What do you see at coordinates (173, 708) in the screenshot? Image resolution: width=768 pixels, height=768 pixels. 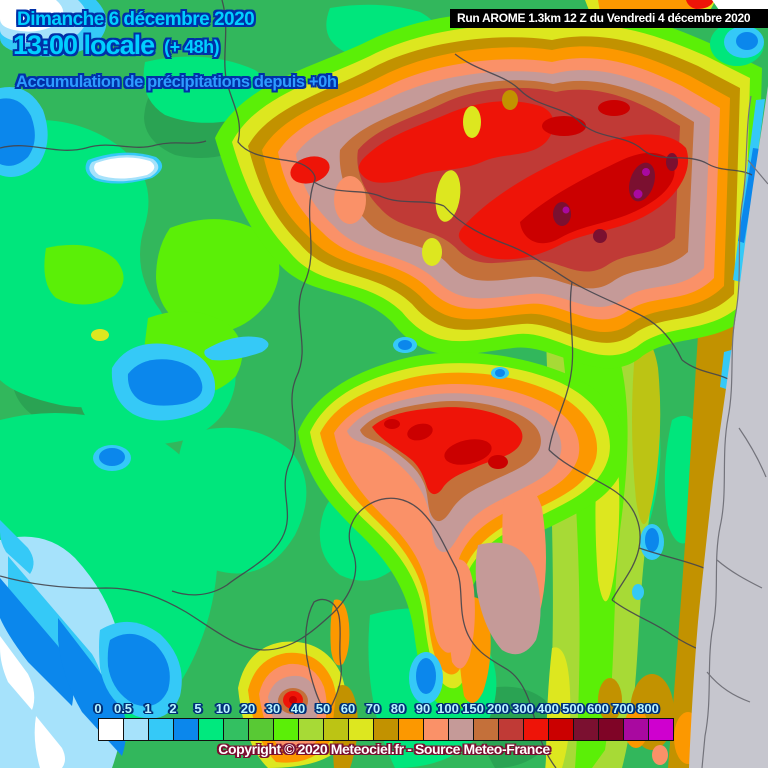 I see `legend-tick-label: 2` at bounding box center [173, 708].